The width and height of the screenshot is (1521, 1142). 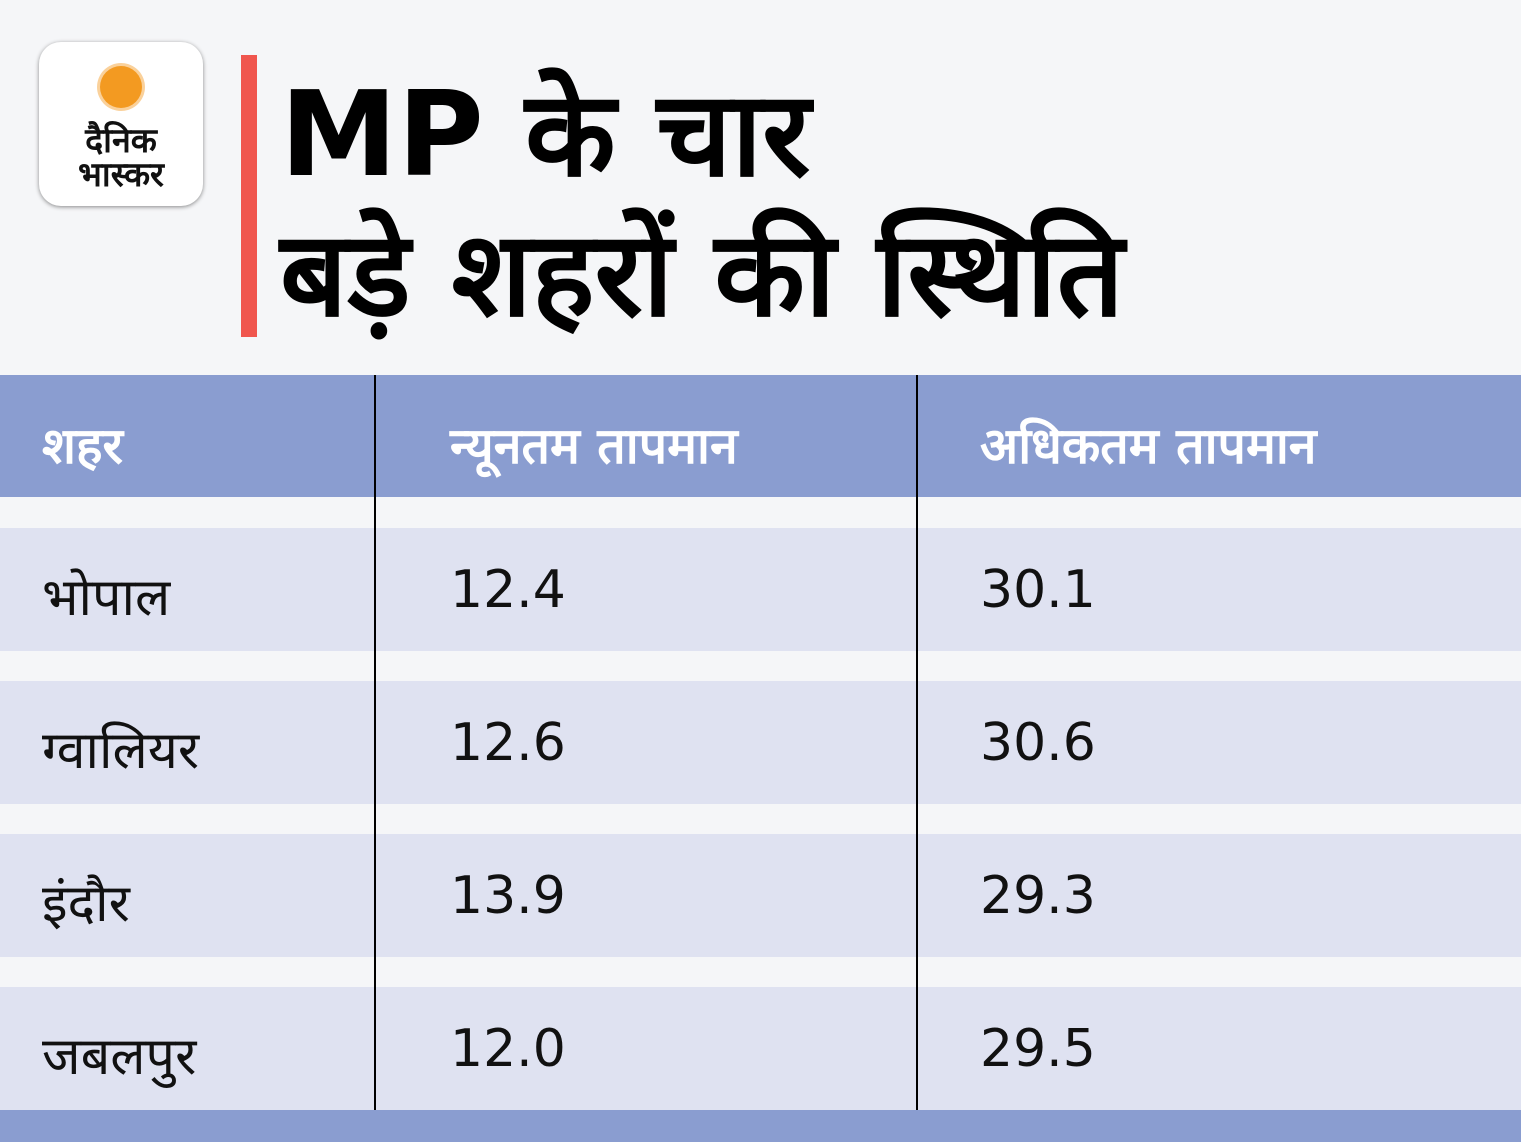 I want to click on title-line1: MP के चार, so click(x=545, y=134).